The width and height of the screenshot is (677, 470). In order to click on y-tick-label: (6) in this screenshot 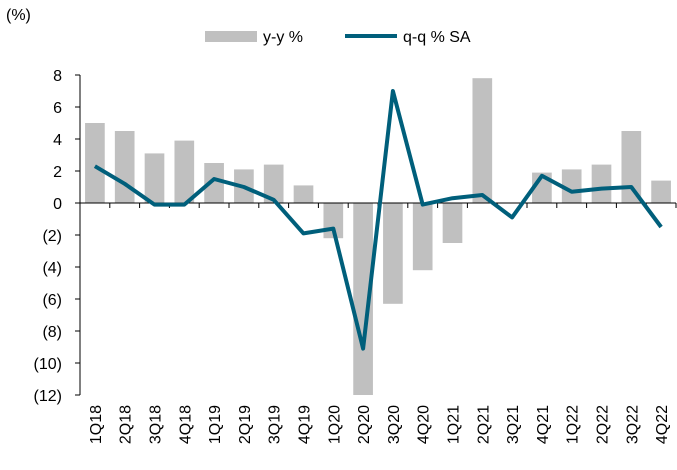, I will do `click(52, 300)`.